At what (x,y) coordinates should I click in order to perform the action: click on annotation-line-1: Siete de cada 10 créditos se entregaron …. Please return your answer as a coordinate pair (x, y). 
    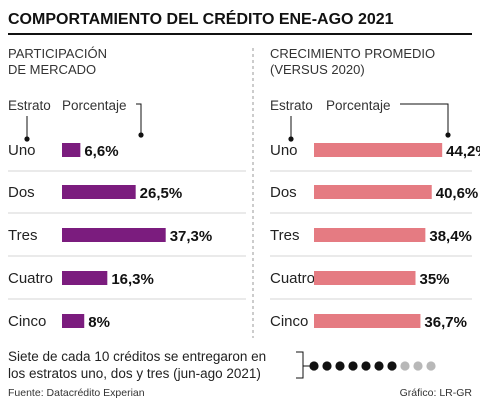
    Looking at the image, I should click on (137, 356).